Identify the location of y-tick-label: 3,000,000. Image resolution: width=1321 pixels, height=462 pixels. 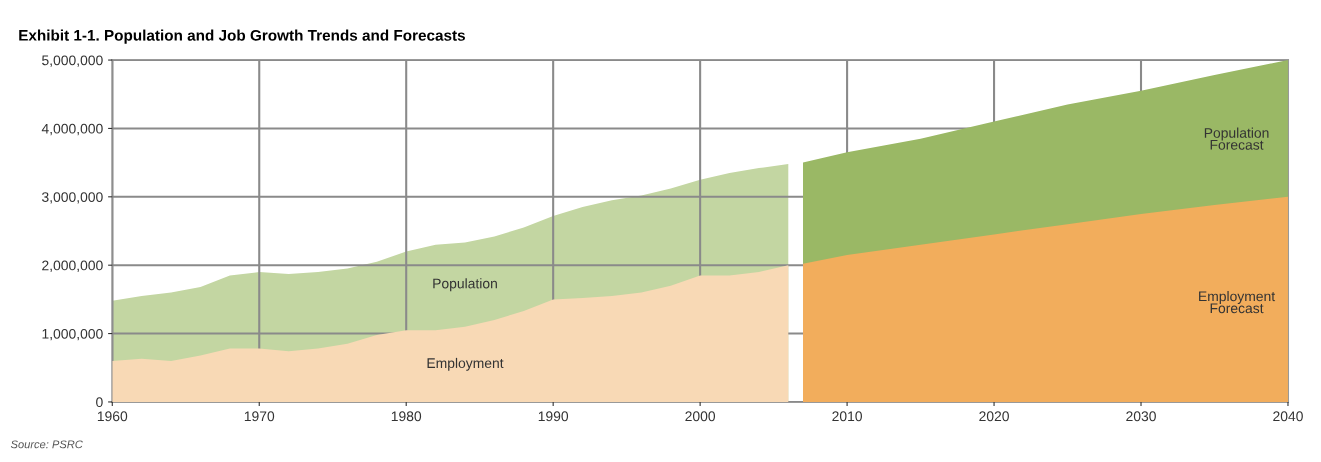
(72, 198).